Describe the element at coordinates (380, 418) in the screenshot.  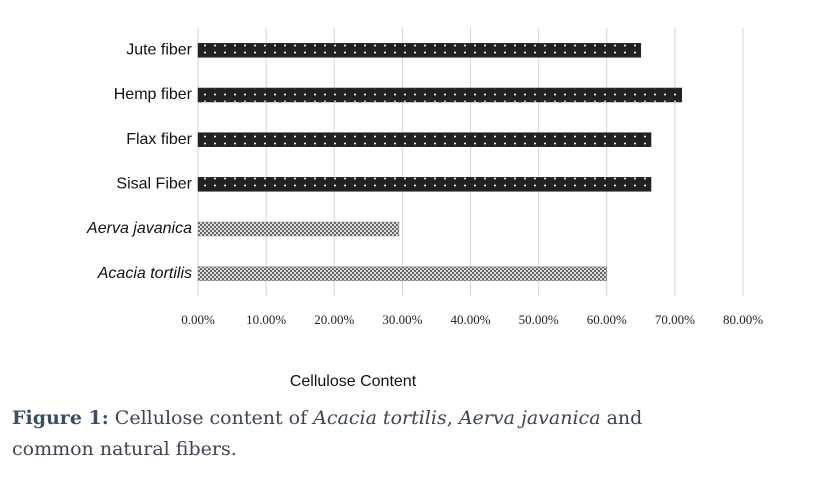
I see `caption-text: Acacia tortilis` at that location.